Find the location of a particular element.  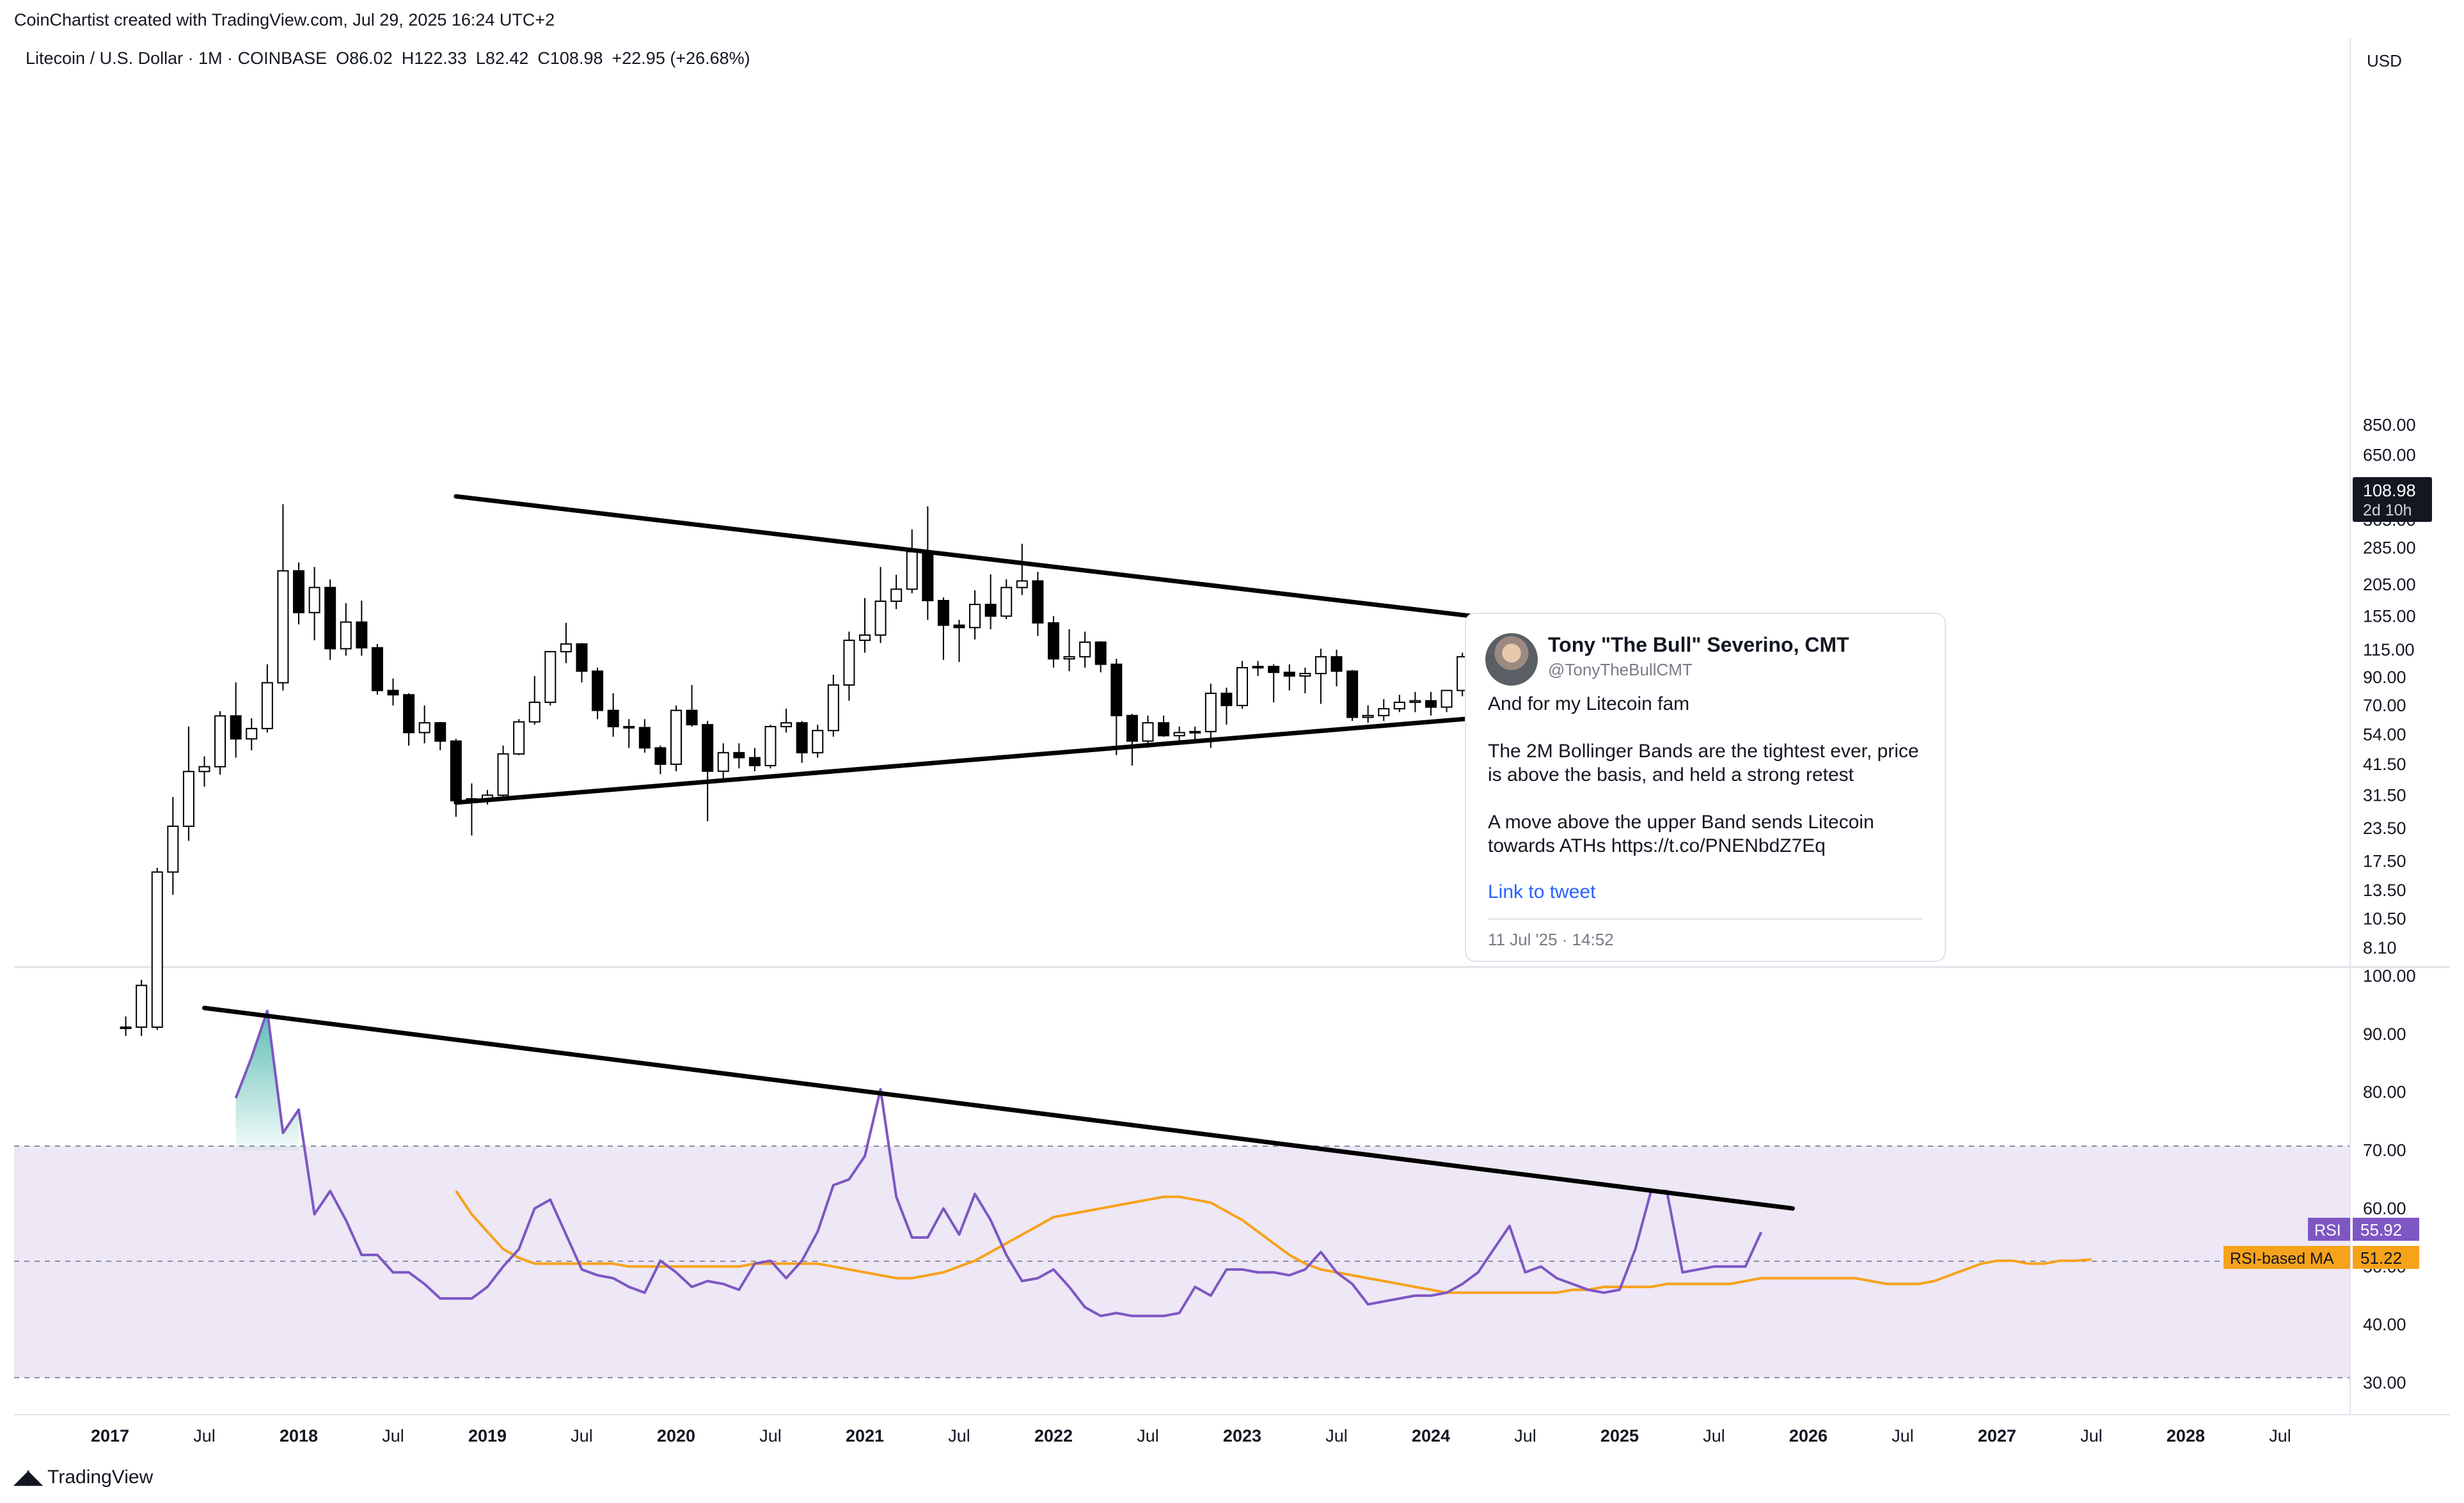

tradingview-logo: ◢◣ TradingView is located at coordinates (83, 1477).